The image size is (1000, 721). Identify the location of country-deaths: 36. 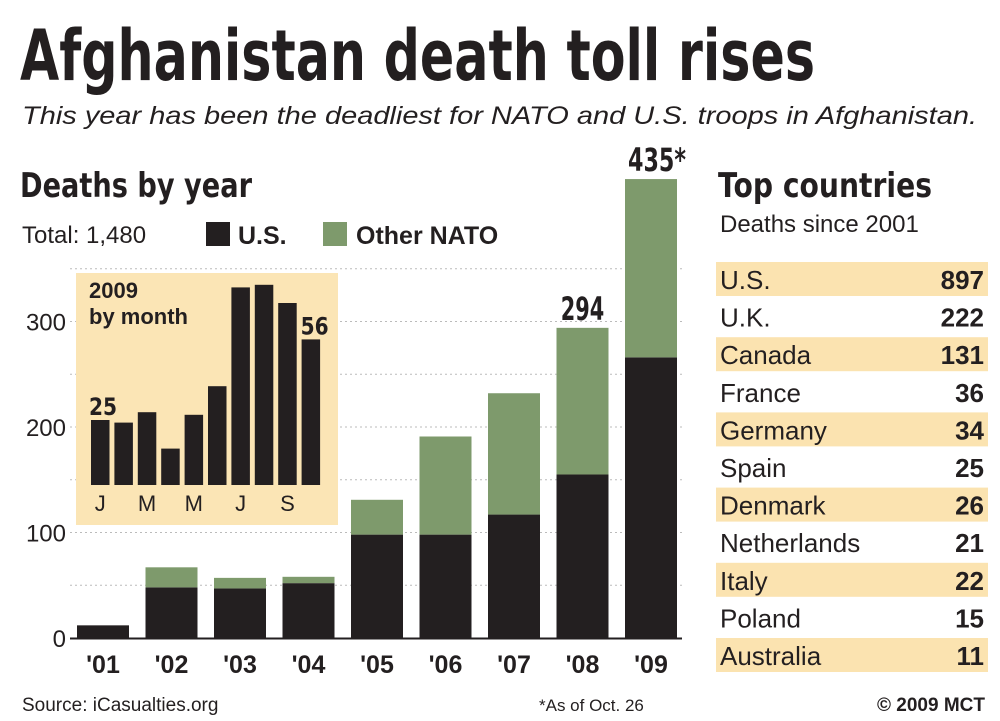
(969, 393).